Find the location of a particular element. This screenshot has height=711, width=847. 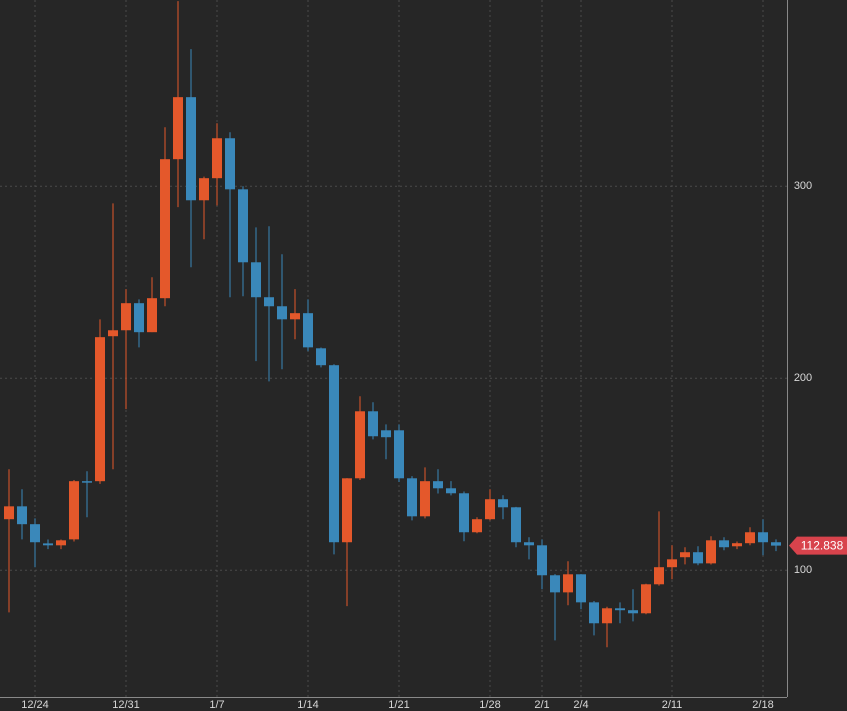

x-tick-label: 2/18 is located at coordinates (762, 705).